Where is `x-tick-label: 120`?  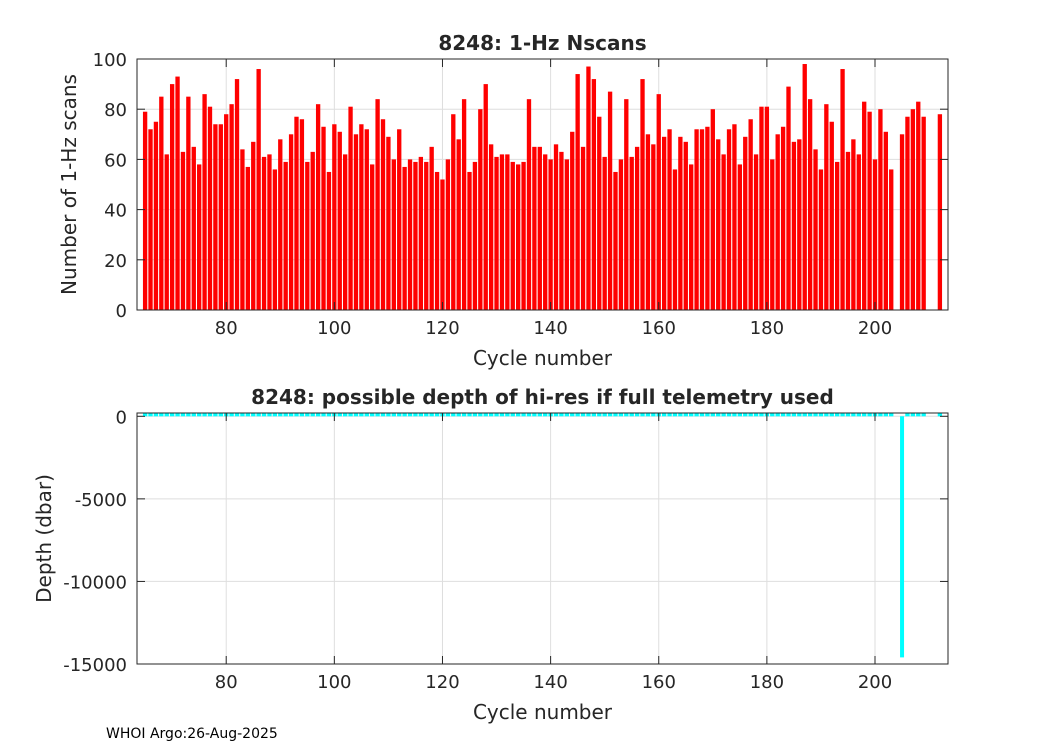
x-tick-label: 120 is located at coordinates (442, 682).